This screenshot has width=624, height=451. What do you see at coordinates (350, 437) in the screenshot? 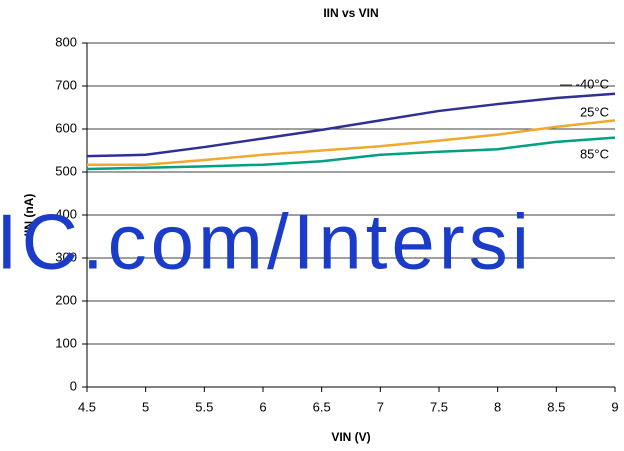
I see `x-axis-label: VIN (V)` at bounding box center [350, 437].